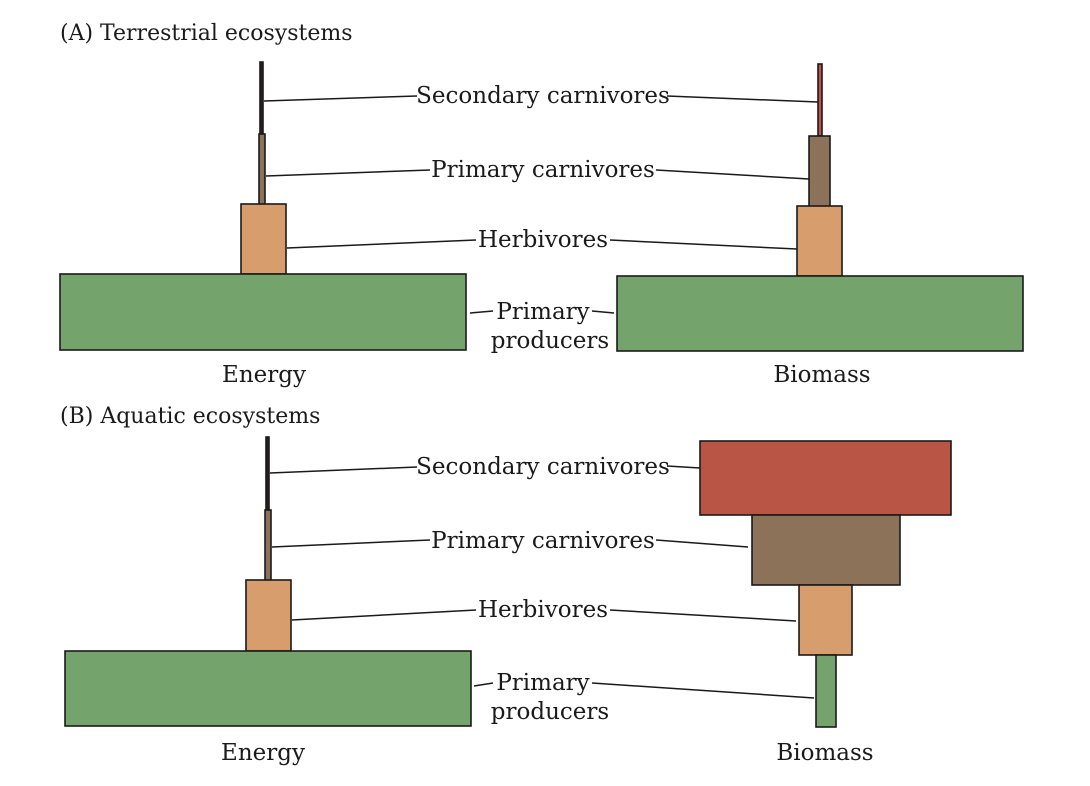 This screenshot has height=786, width=1090. I want to click on b-energy-herbivores-bar, so click(268, 615).